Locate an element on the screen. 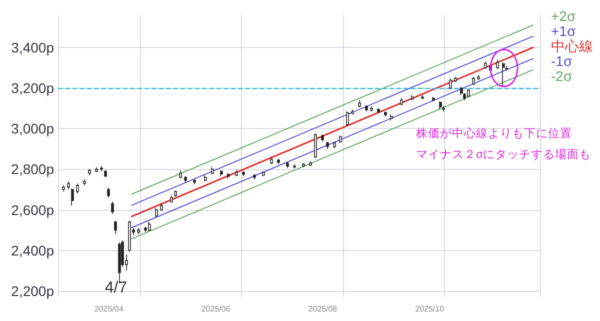 This screenshot has height=321, width=600. y-tick-label: 2,200p is located at coordinates (32, 290).